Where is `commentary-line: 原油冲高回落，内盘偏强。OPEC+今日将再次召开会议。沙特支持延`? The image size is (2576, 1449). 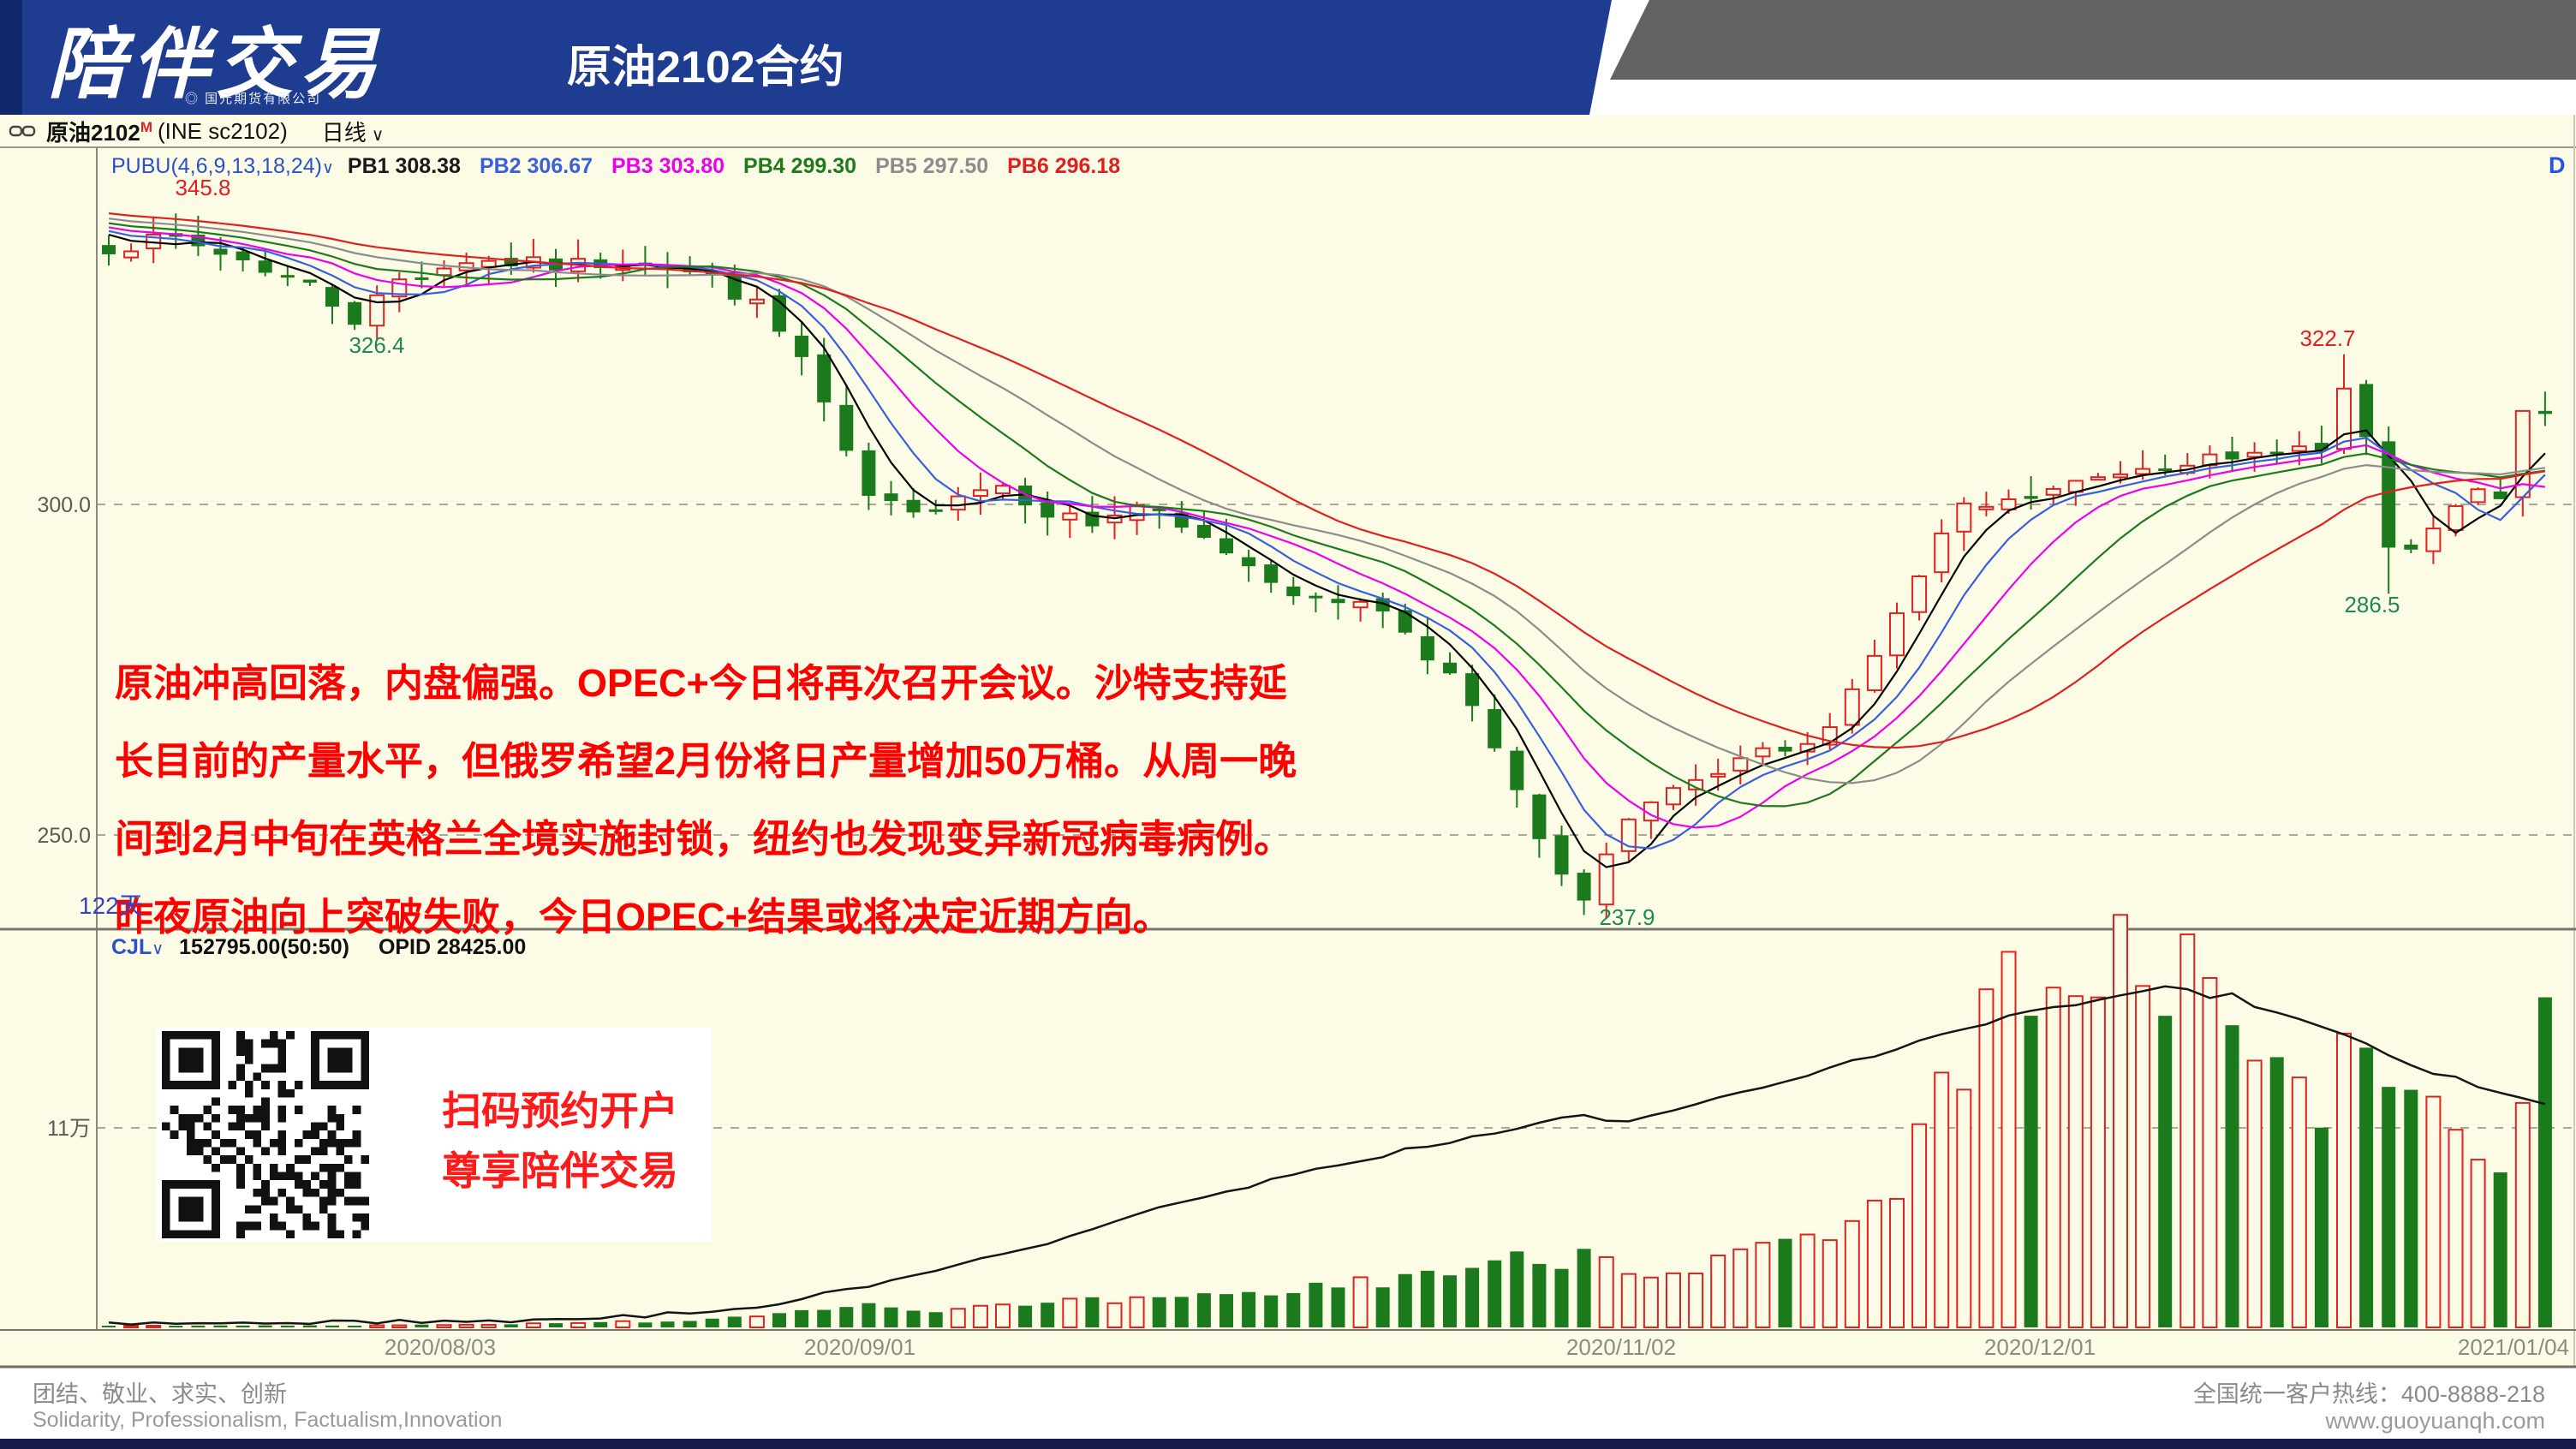
commentary-line: 原油冲高回落，内盘偏强。OPEC+今日将再次召开会议。沙特支持延 is located at coordinates (701, 683).